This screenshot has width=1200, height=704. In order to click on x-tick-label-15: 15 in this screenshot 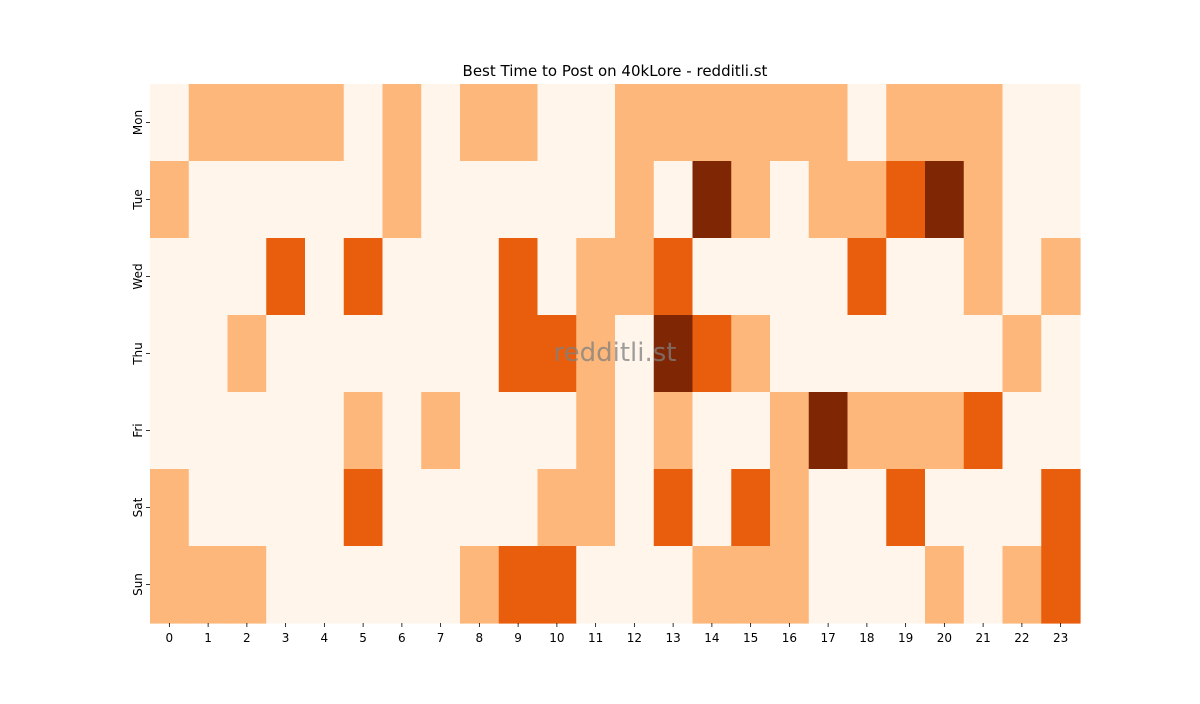, I will do `click(750, 638)`.